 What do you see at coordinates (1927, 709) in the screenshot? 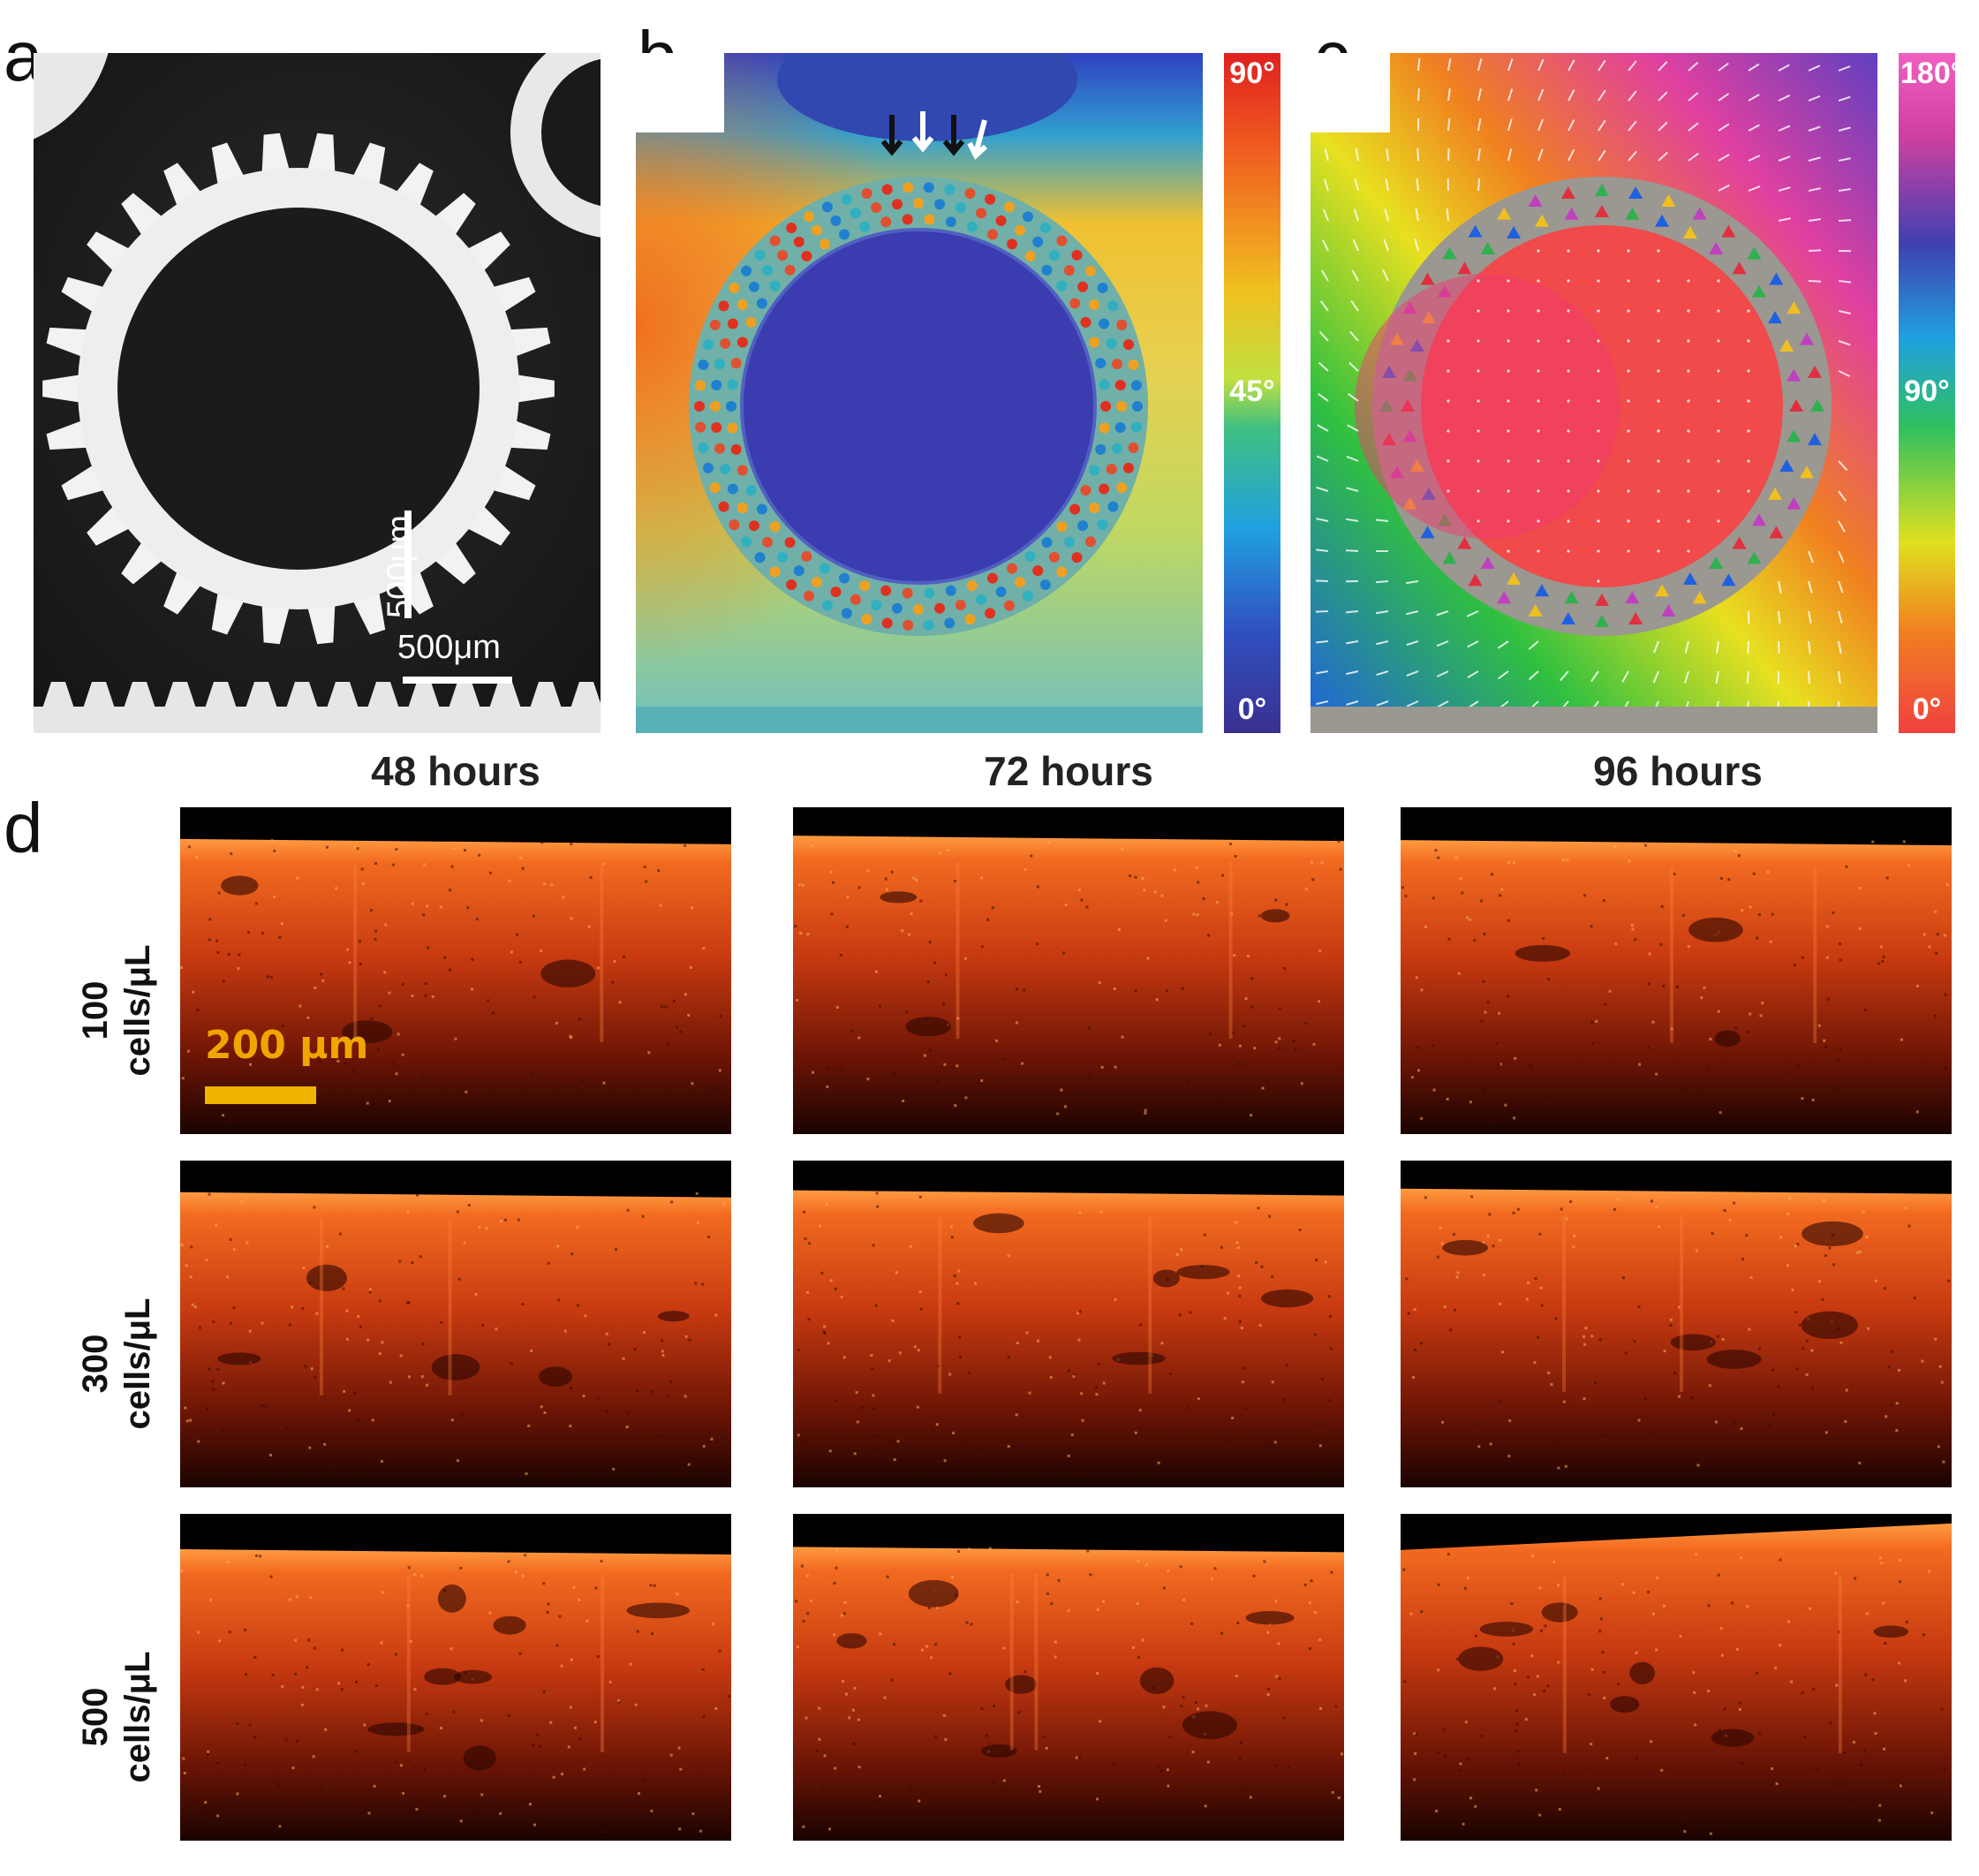
I see `colorbar-c-min: 0°` at bounding box center [1927, 709].